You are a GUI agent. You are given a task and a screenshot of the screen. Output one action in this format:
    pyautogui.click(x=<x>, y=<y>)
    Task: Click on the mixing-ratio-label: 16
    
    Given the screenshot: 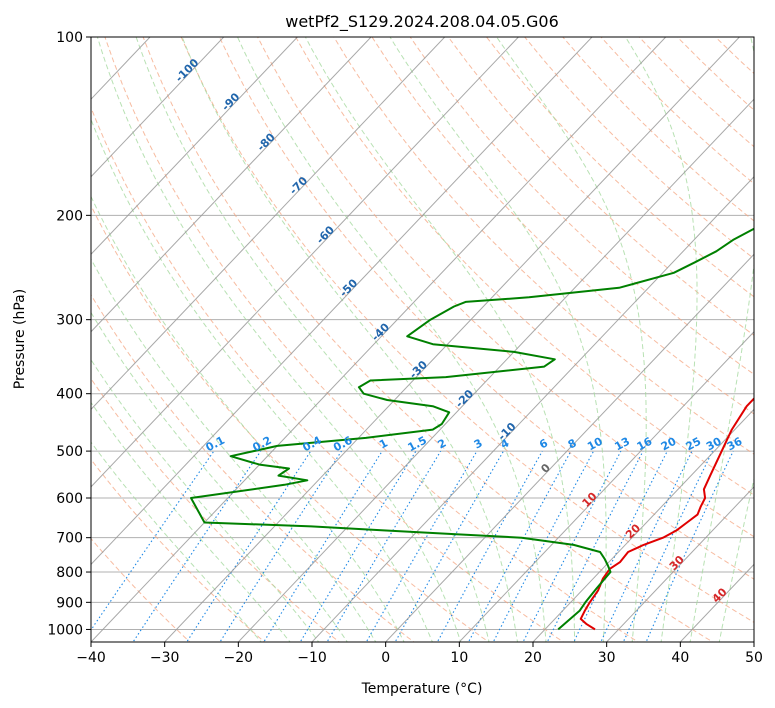 What is the action you would take?
    pyautogui.click(x=645, y=444)
    